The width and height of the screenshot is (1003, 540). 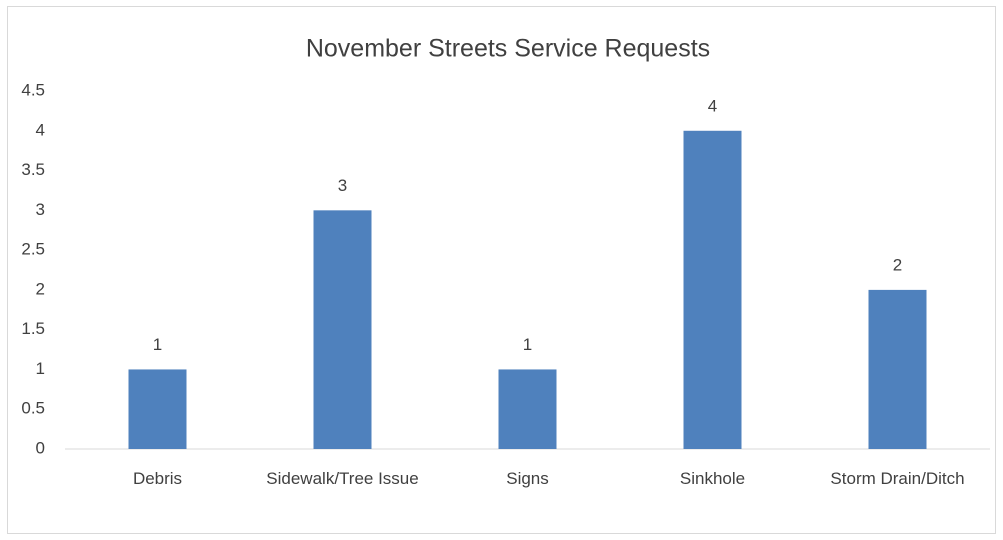 What do you see at coordinates (33, 249) in the screenshot?
I see `y-tick-label: 2.5` at bounding box center [33, 249].